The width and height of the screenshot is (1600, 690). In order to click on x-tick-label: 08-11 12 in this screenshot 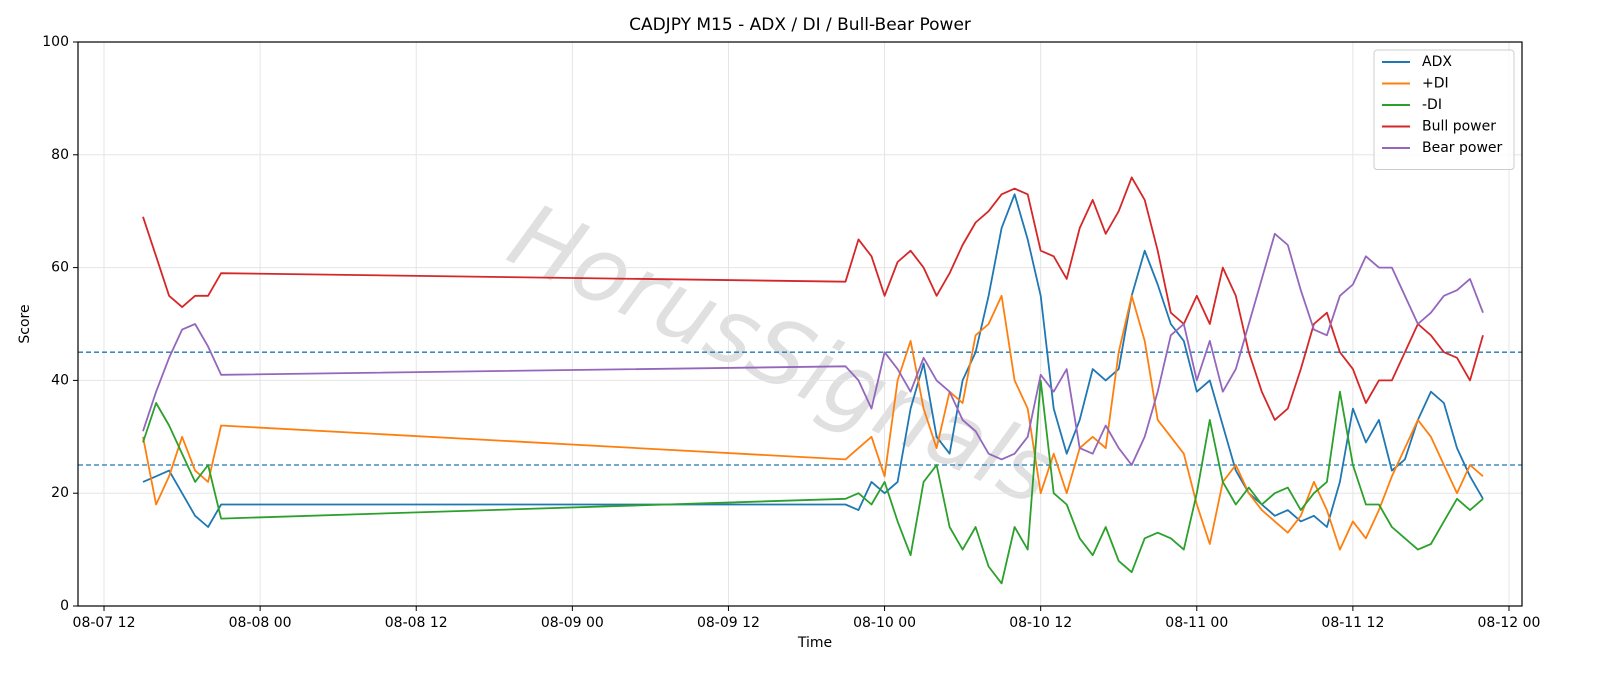, I will do `click(1352, 623)`.